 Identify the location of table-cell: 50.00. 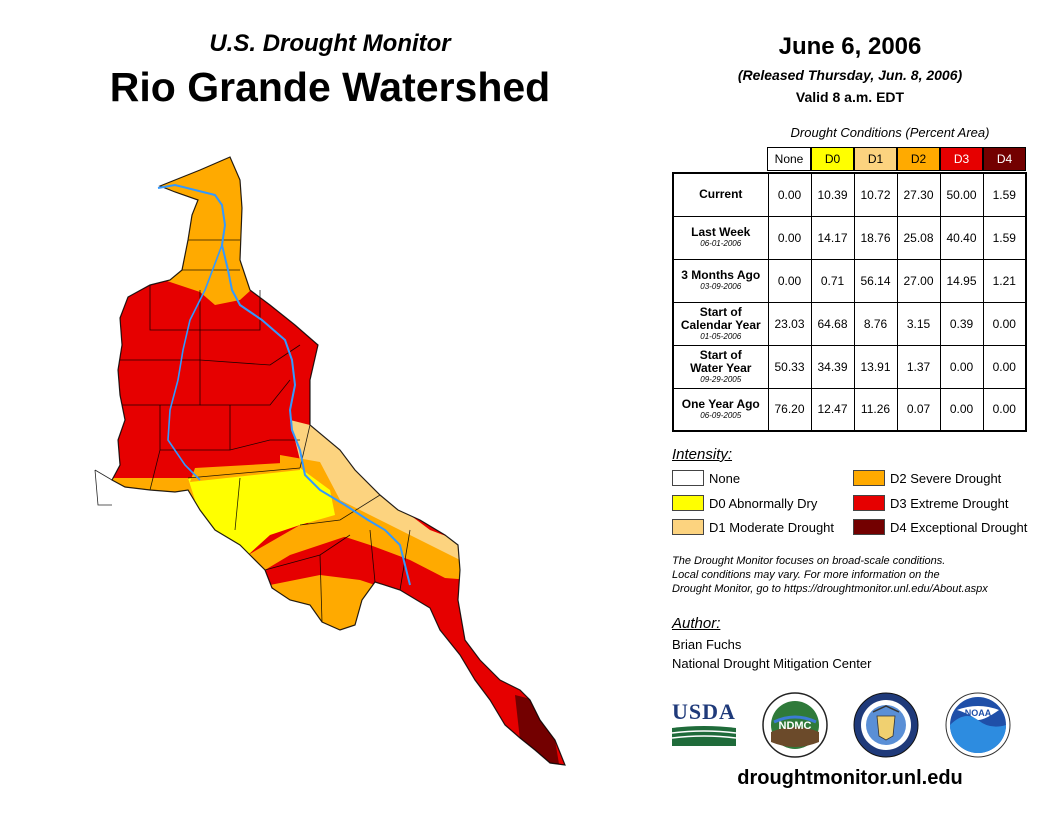
(961, 194).